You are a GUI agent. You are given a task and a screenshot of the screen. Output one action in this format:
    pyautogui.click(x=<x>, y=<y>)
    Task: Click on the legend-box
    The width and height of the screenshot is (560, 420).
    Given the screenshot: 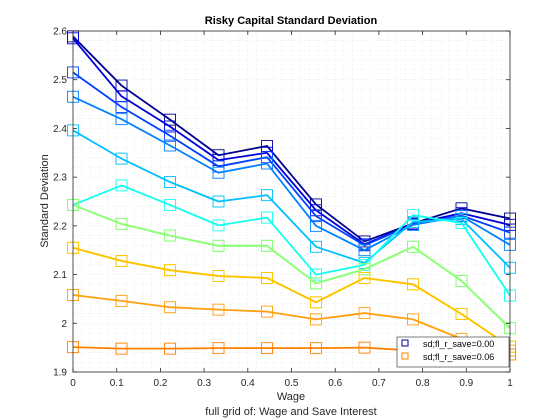 What is the action you would take?
    pyautogui.click(x=453, y=352)
    